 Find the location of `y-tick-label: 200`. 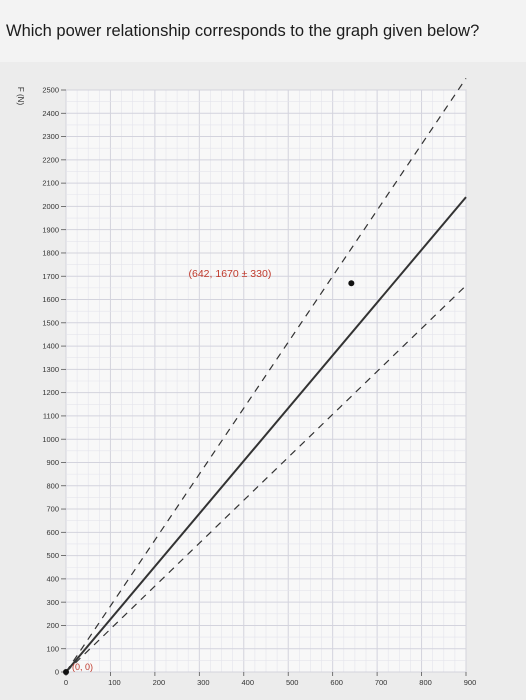

y-tick-label: 200 is located at coordinates (52, 625).